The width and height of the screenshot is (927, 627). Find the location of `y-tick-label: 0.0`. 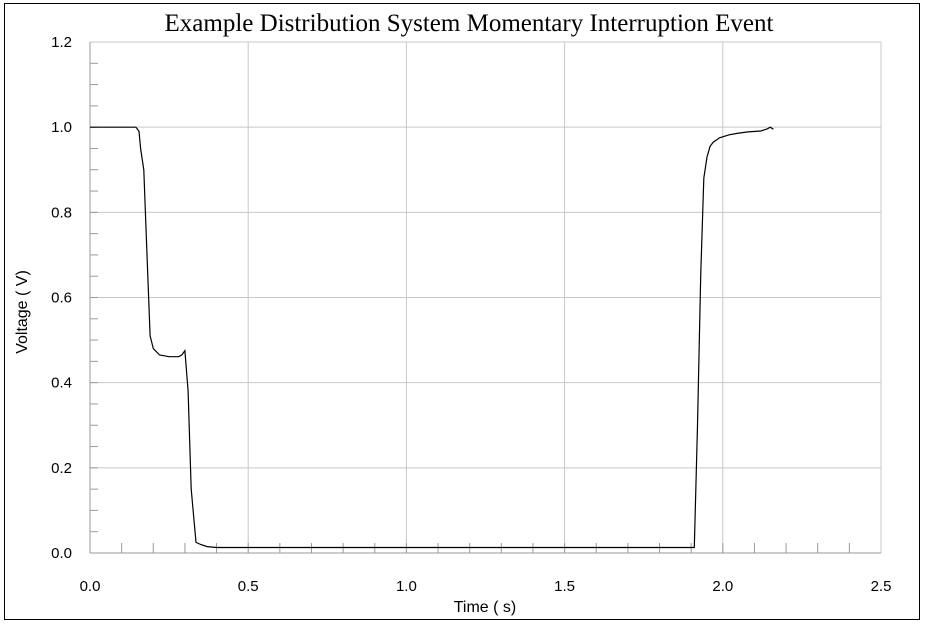

y-tick-label: 0.0 is located at coordinates (61, 553).